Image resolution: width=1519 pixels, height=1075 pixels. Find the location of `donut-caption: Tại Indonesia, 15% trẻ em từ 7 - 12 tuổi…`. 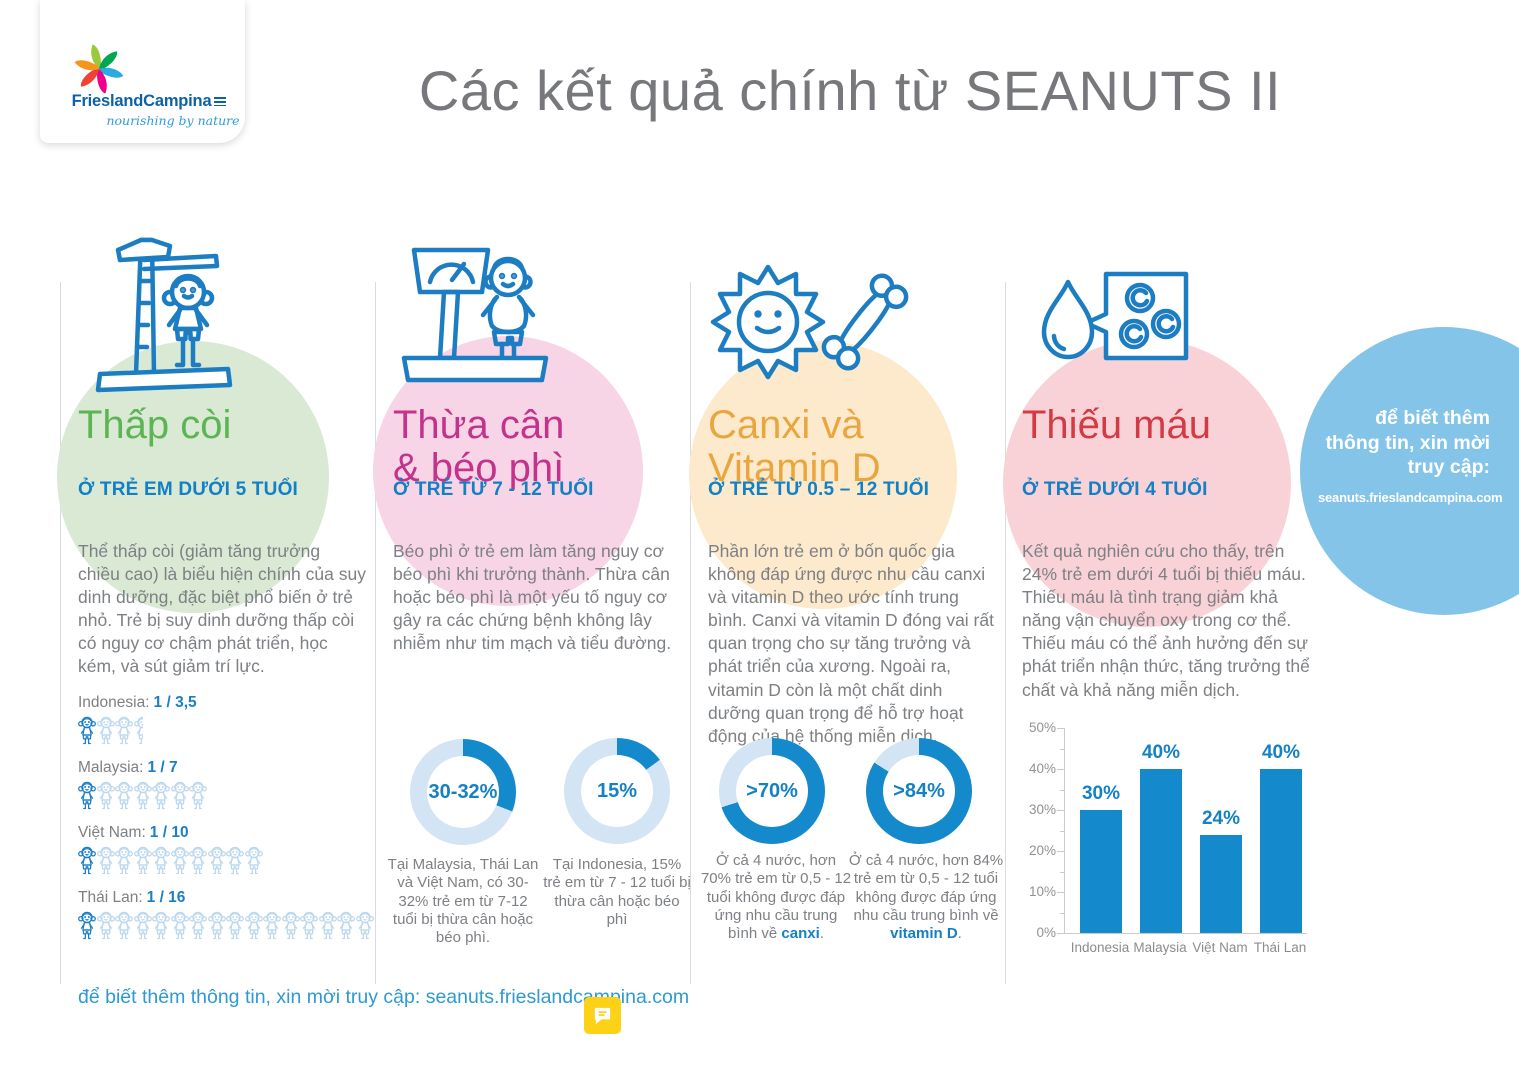

donut-caption: Tại Indonesia, 15% trẻ em từ 7 - 12 tuổi… is located at coordinates (617, 892).